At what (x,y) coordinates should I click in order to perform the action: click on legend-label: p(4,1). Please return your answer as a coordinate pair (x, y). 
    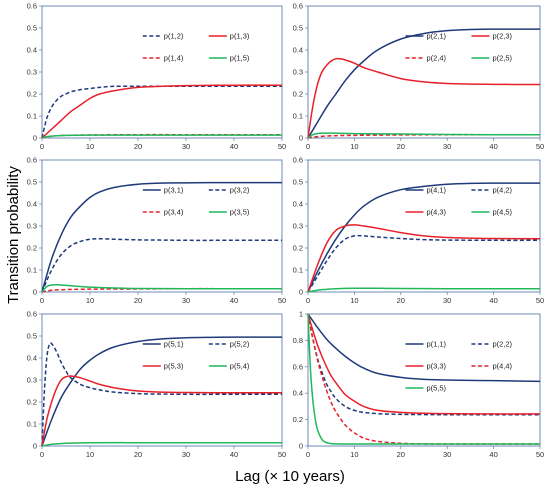
    Looking at the image, I should click on (436, 190).